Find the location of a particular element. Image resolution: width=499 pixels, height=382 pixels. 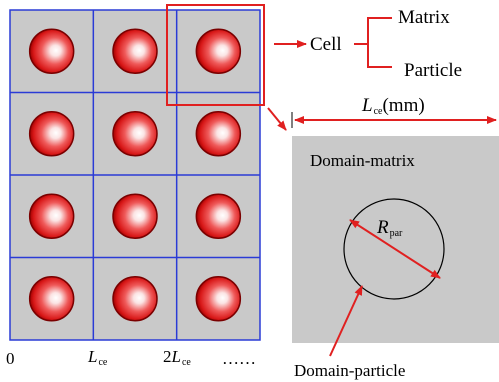

dimension-label: Lce(mm) is located at coordinates (393, 106).